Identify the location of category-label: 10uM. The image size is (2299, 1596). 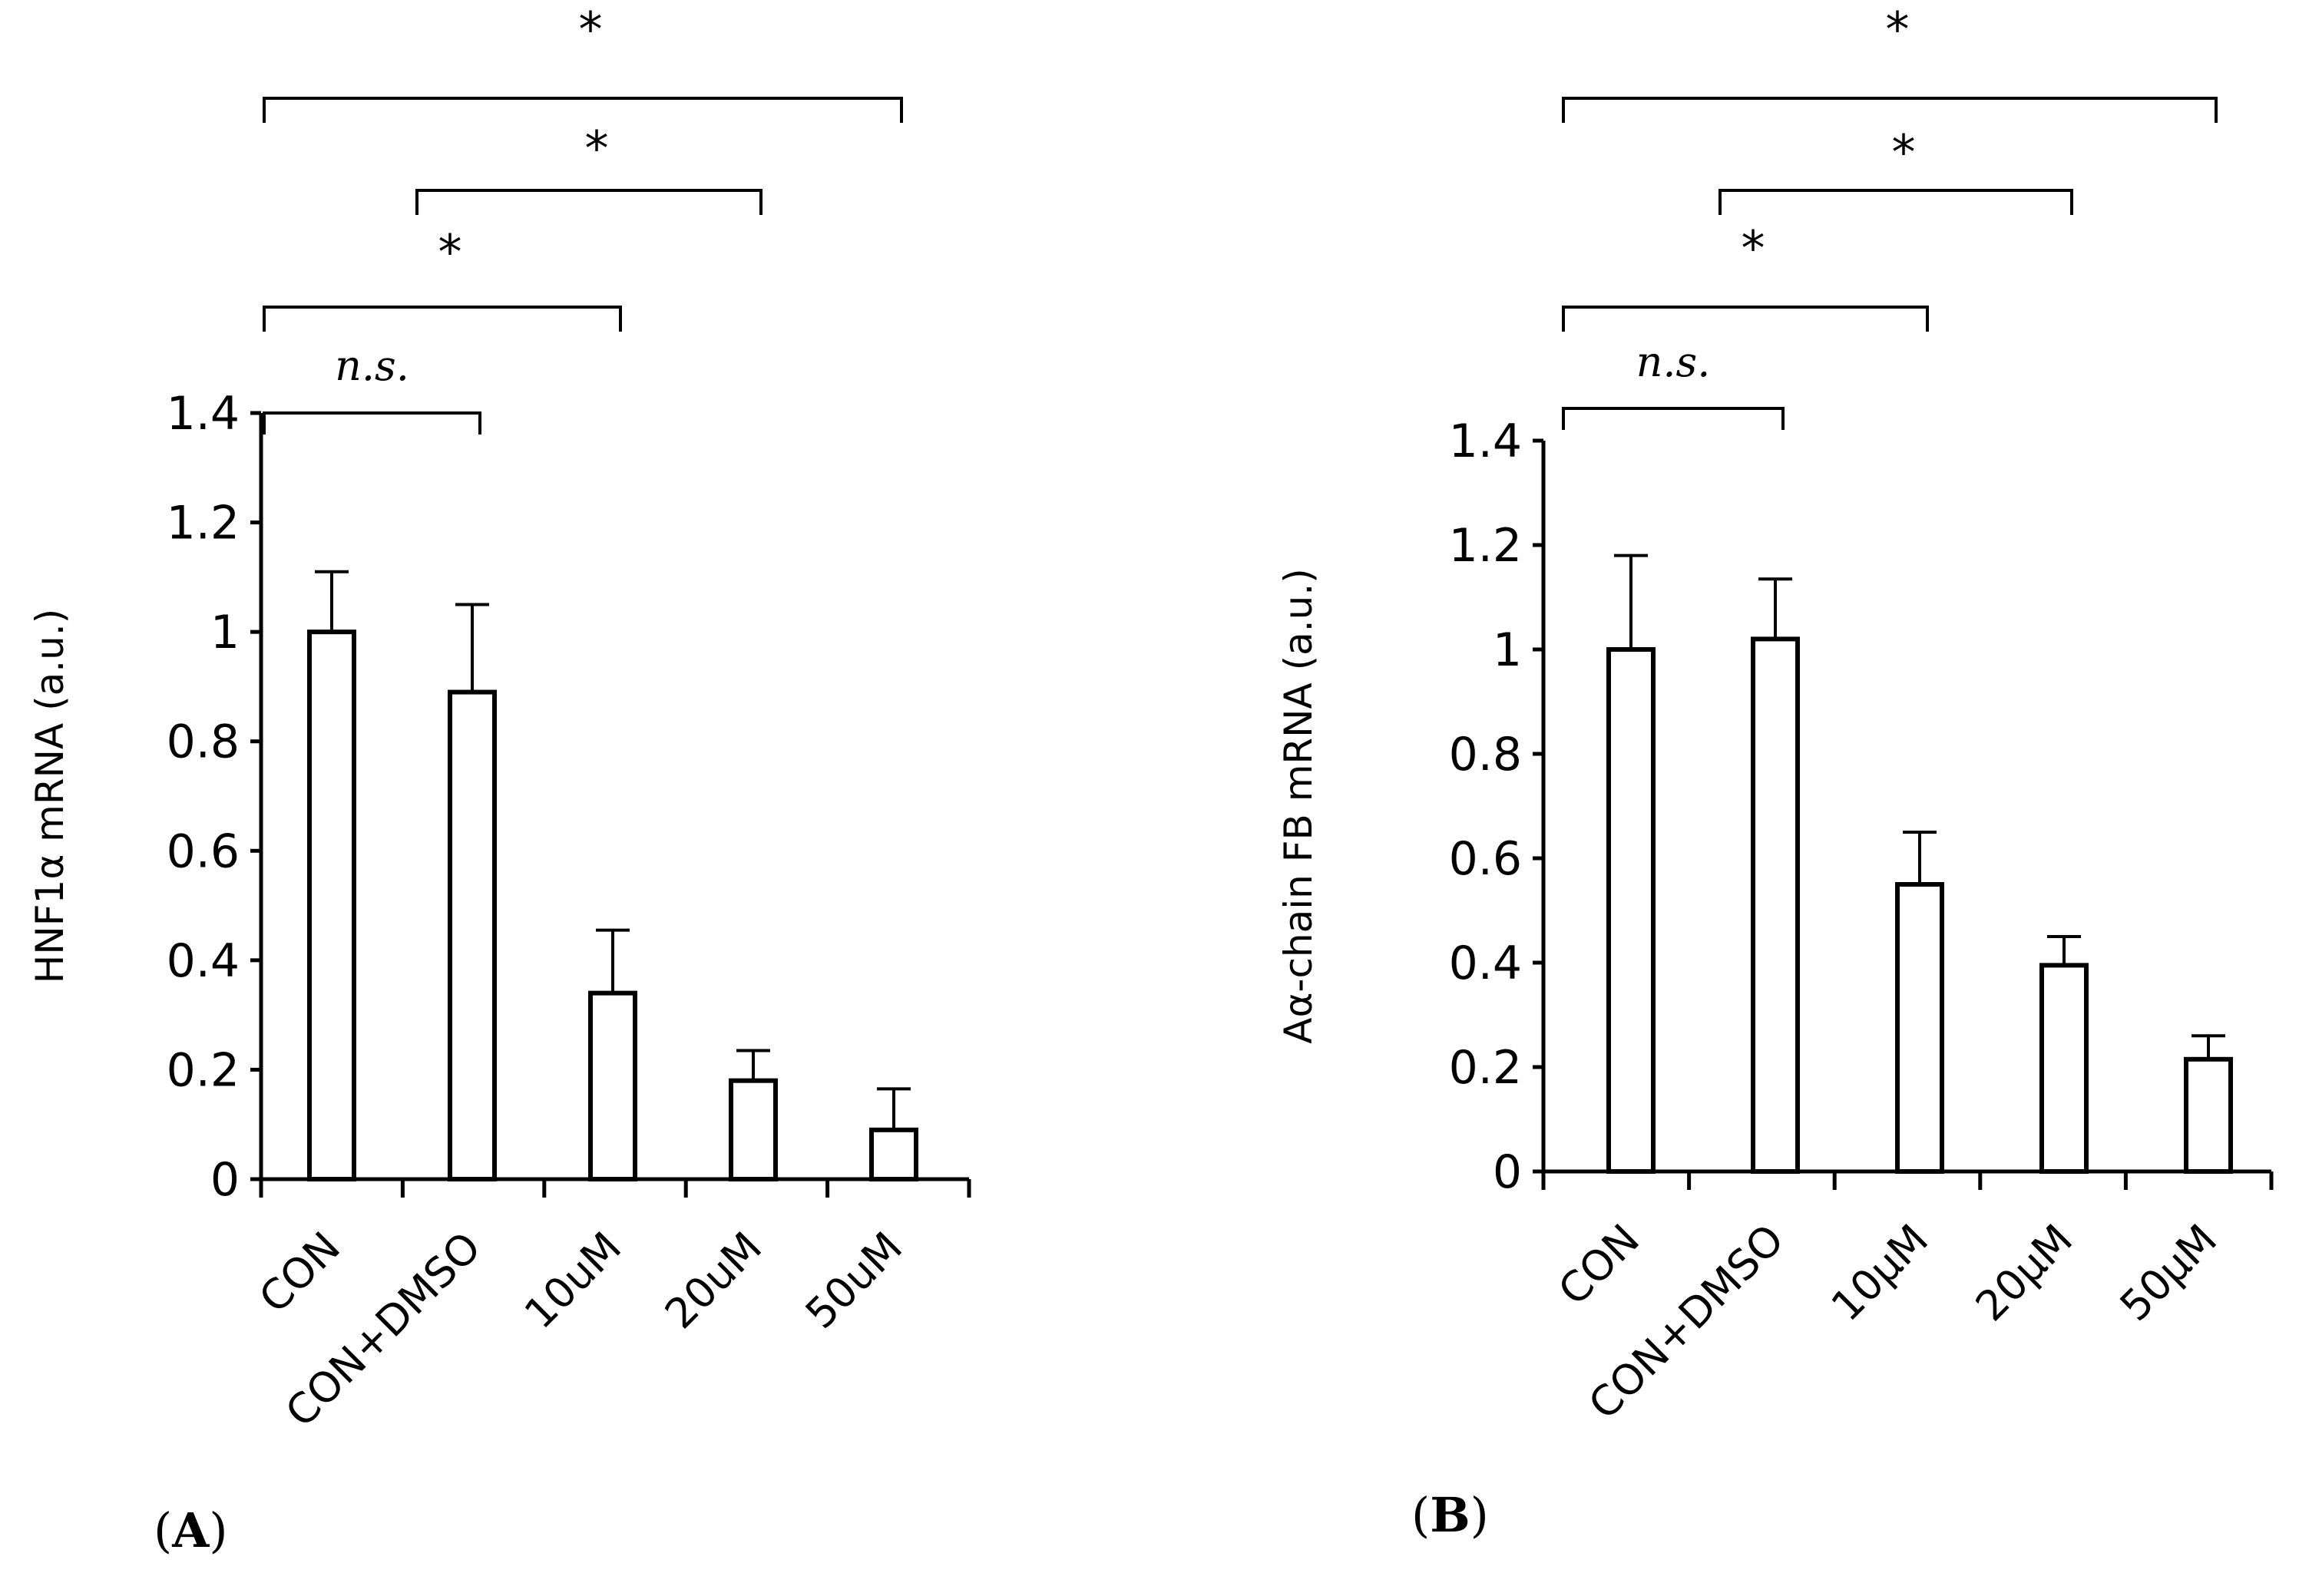
(572, 1280).